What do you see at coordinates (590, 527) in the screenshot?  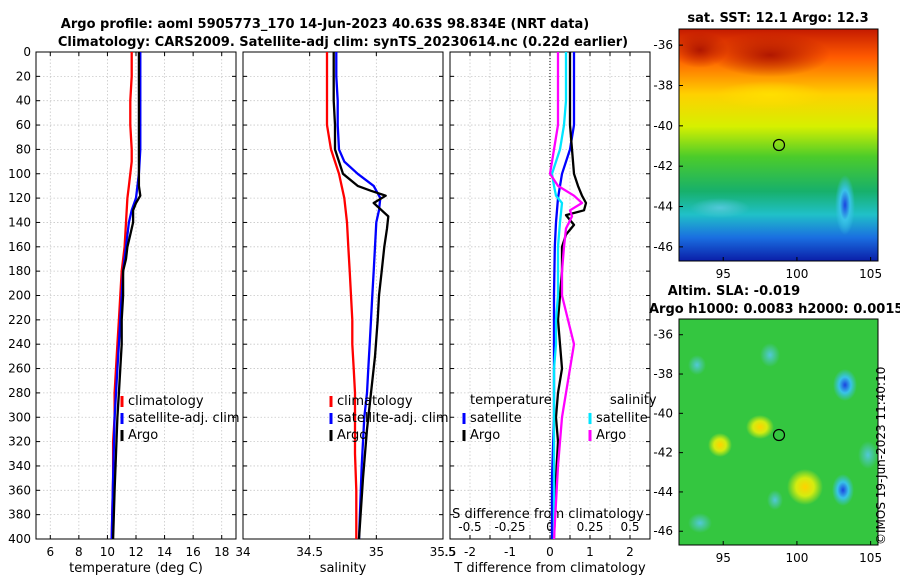 I see `s-tick-label: 0.25` at bounding box center [590, 527].